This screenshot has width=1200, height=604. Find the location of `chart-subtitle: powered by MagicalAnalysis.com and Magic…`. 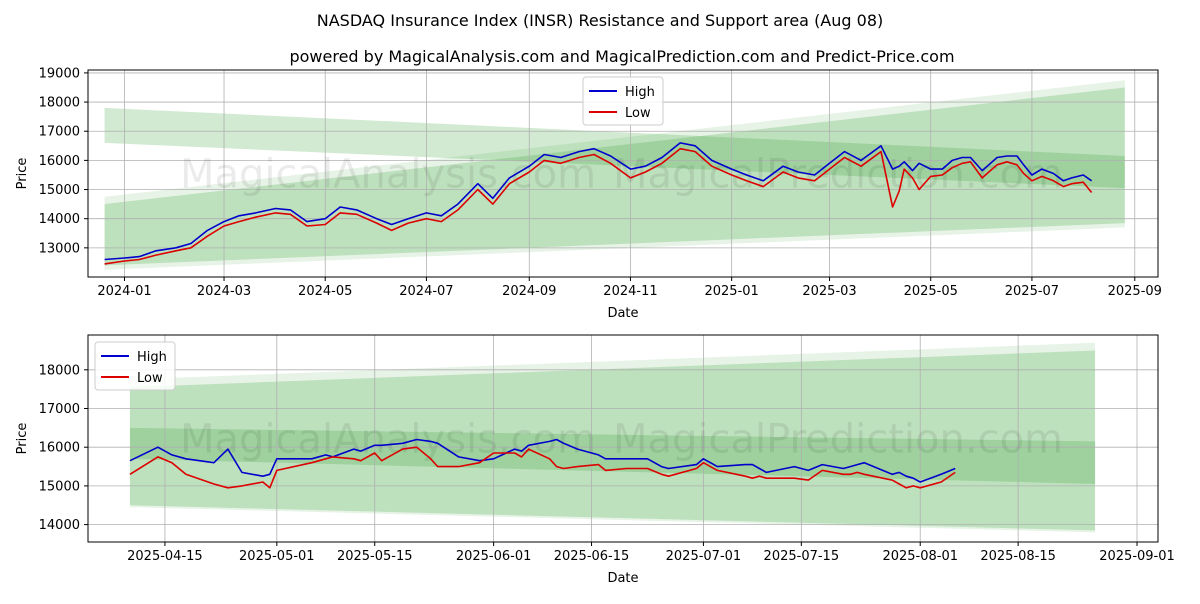

chart-subtitle: powered by MagicalAnalysis.com and Magic… is located at coordinates (621, 56).